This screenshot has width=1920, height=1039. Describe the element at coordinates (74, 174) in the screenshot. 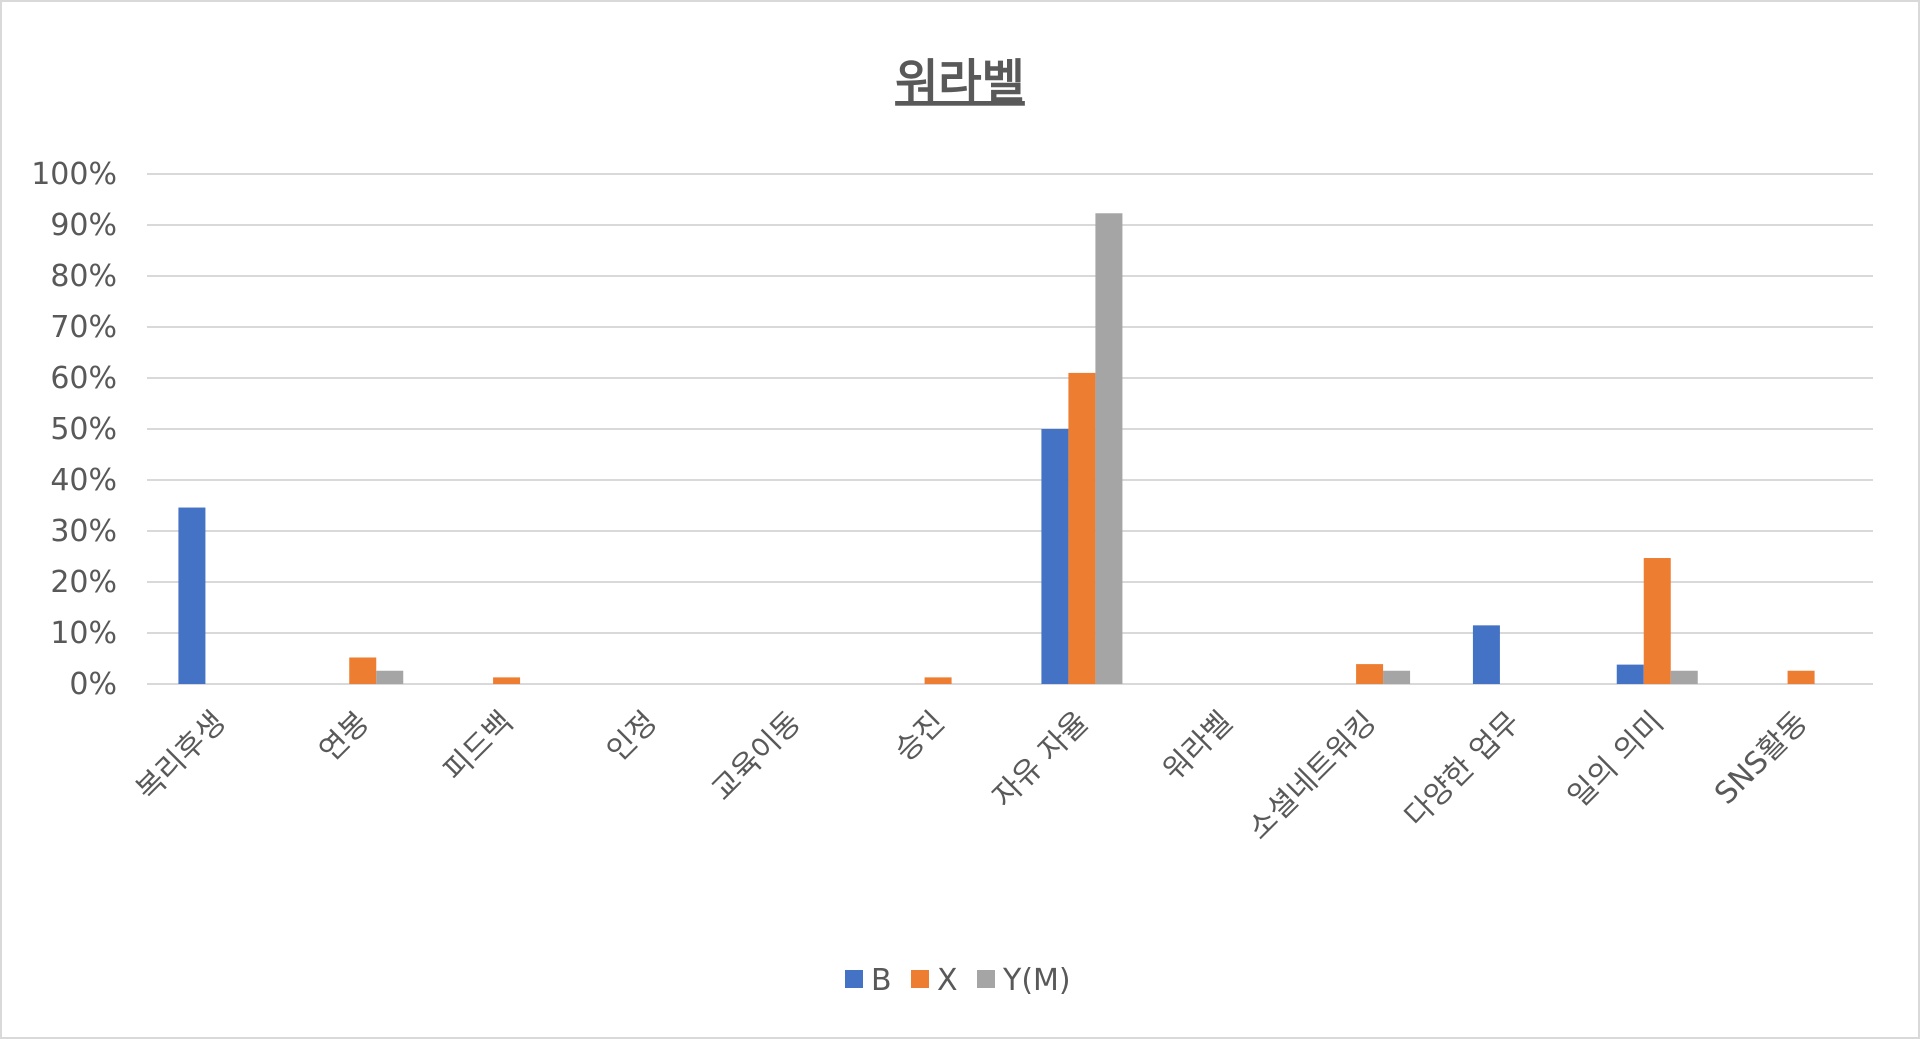

I see `y-tick-label: 100%` at that location.